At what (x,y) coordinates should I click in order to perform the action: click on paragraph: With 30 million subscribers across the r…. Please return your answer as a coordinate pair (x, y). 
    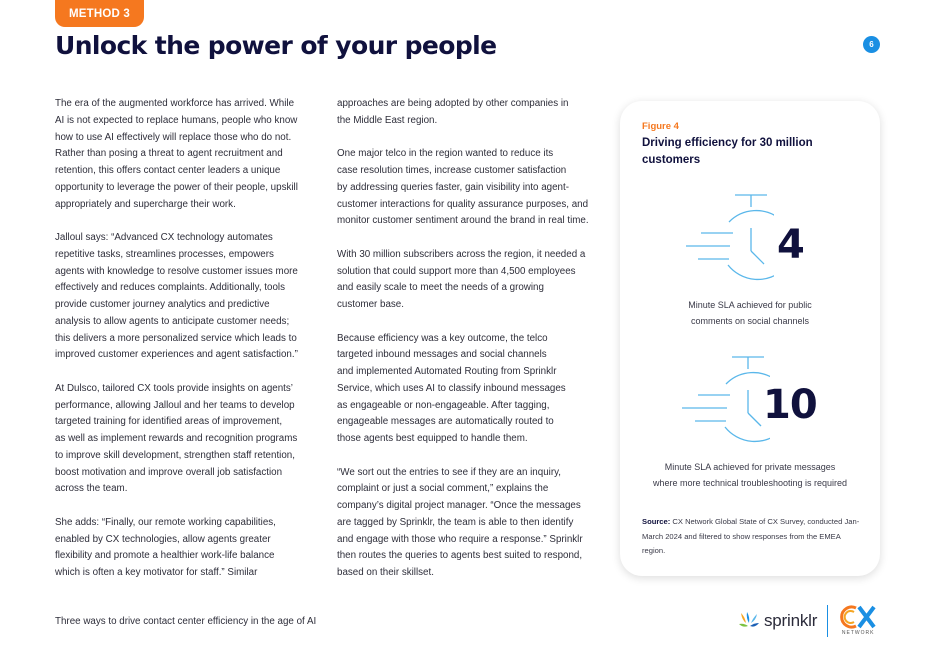
    Looking at the image, I should click on (461, 279).